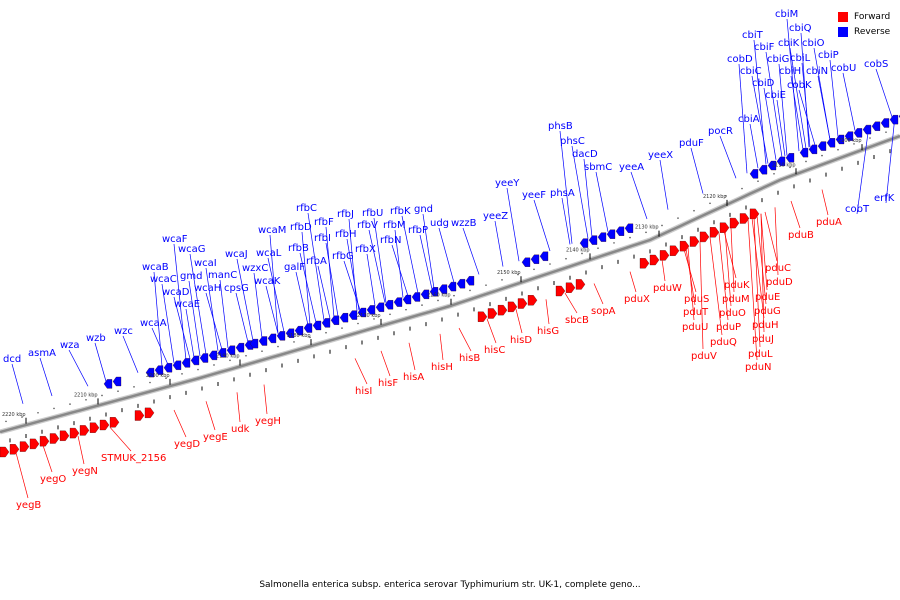 Image resolution: width=900 pixels, height=600 pixels. What do you see at coordinates (790, 71) in the screenshot?
I see `gene-label-cbih: cbiH` at bounding box center [790, 71].